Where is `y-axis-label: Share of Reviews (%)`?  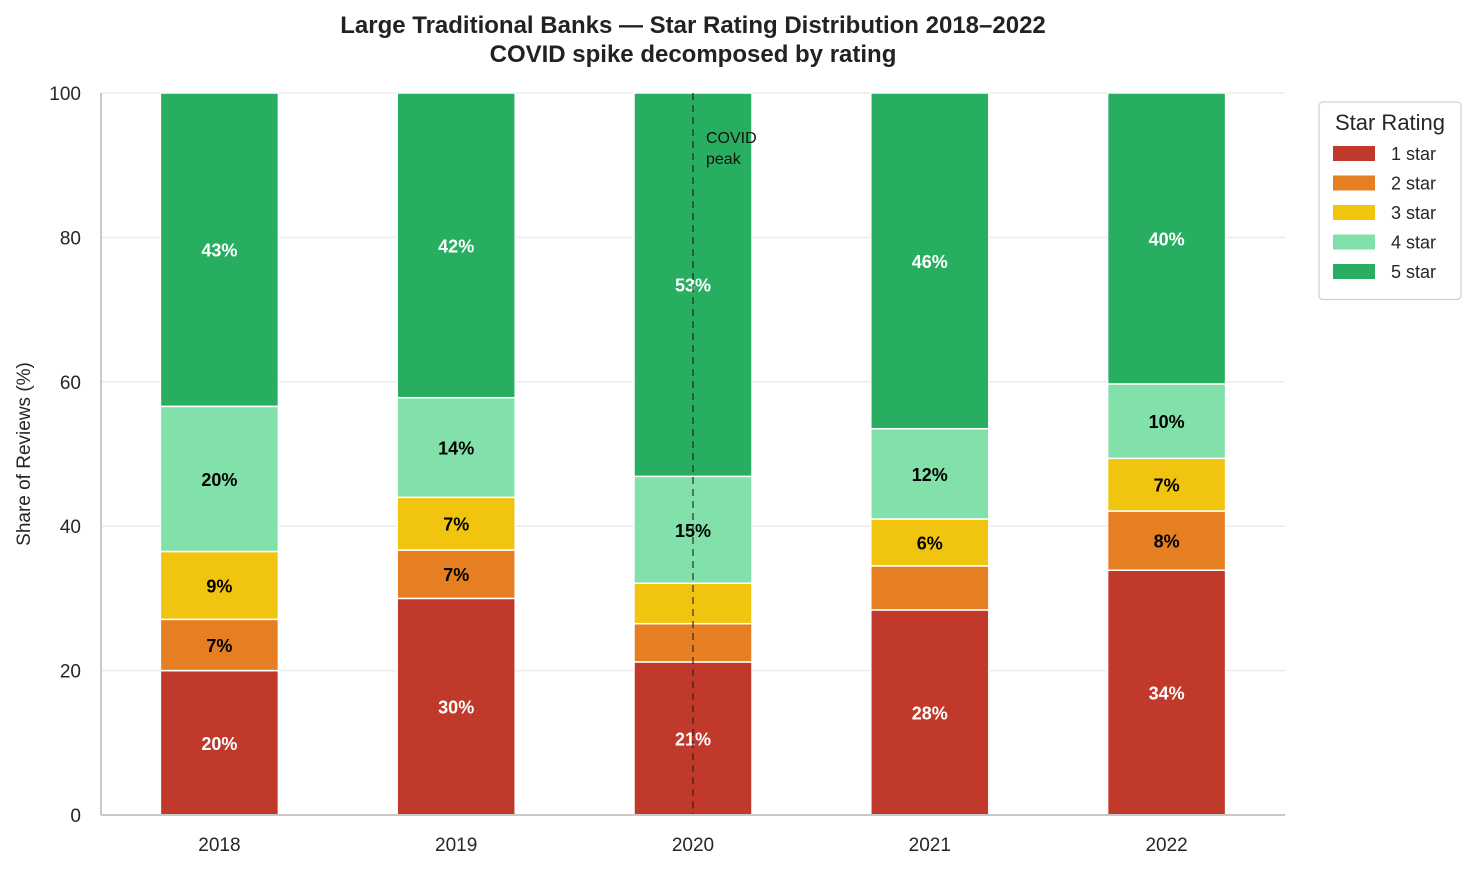 y-axis-label: Share of Reviews (%) is located at coordinates (24, 454).